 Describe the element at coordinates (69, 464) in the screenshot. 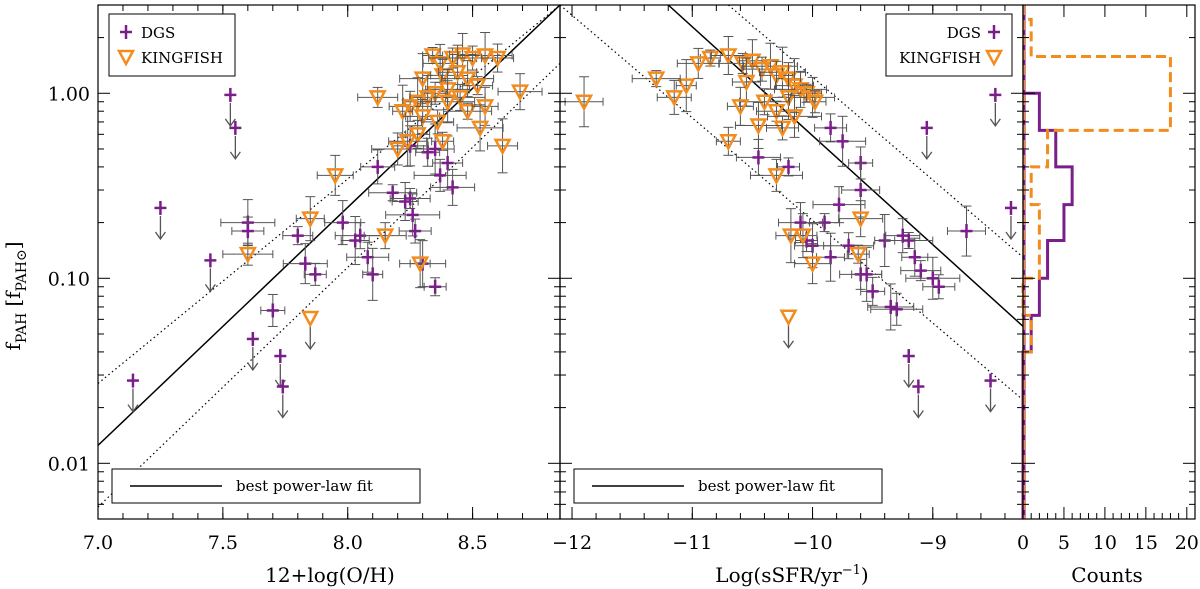

I see `y-tick-label-0: 0.01` at that location.